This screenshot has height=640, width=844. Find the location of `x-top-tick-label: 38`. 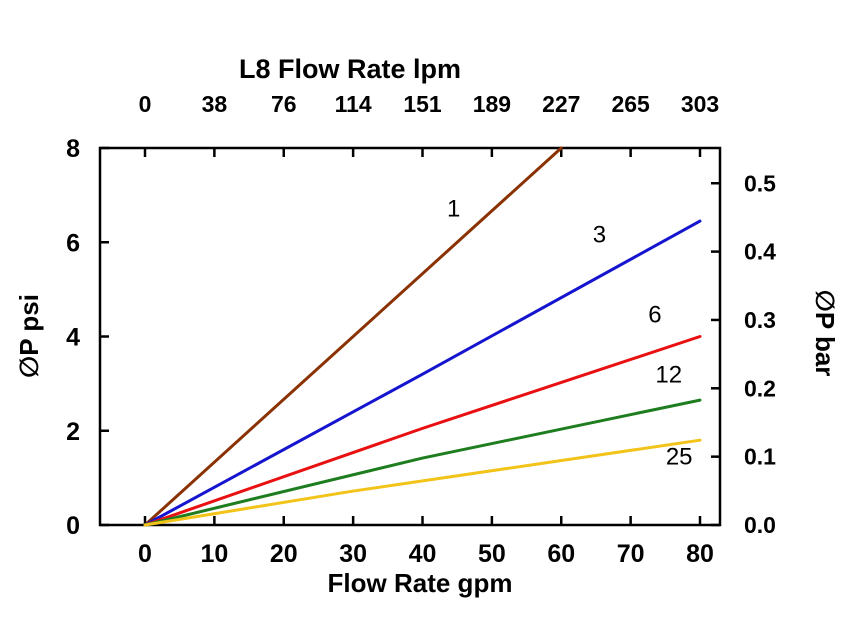

x-top-tick-label: 38 is located at coordinates (215, 104).